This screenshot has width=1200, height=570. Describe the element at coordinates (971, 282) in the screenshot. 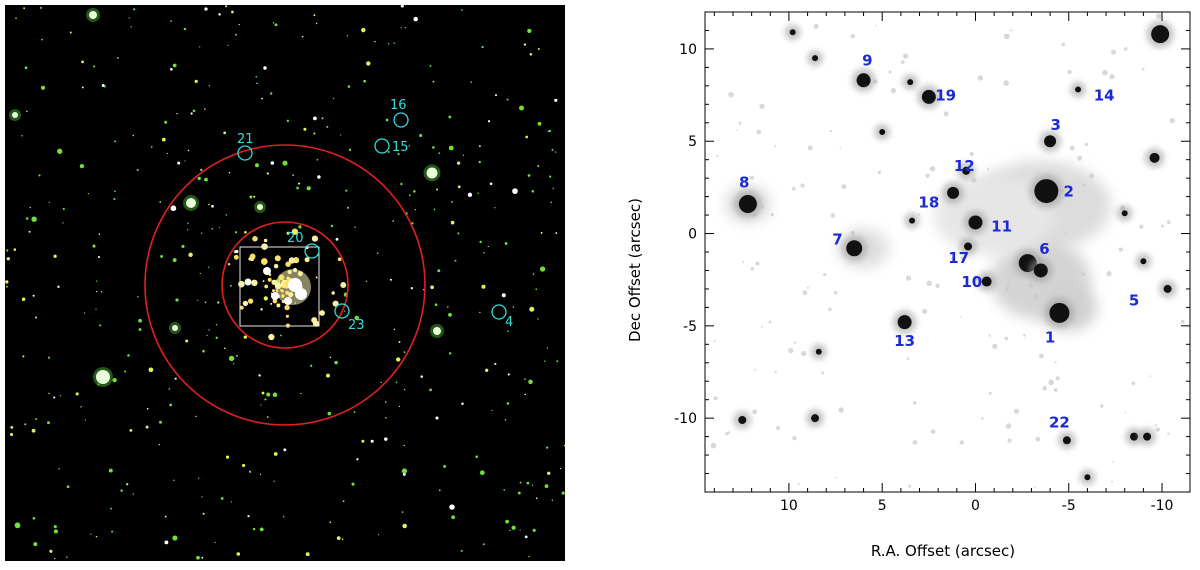

I see `source-label-10: 10` at that location.